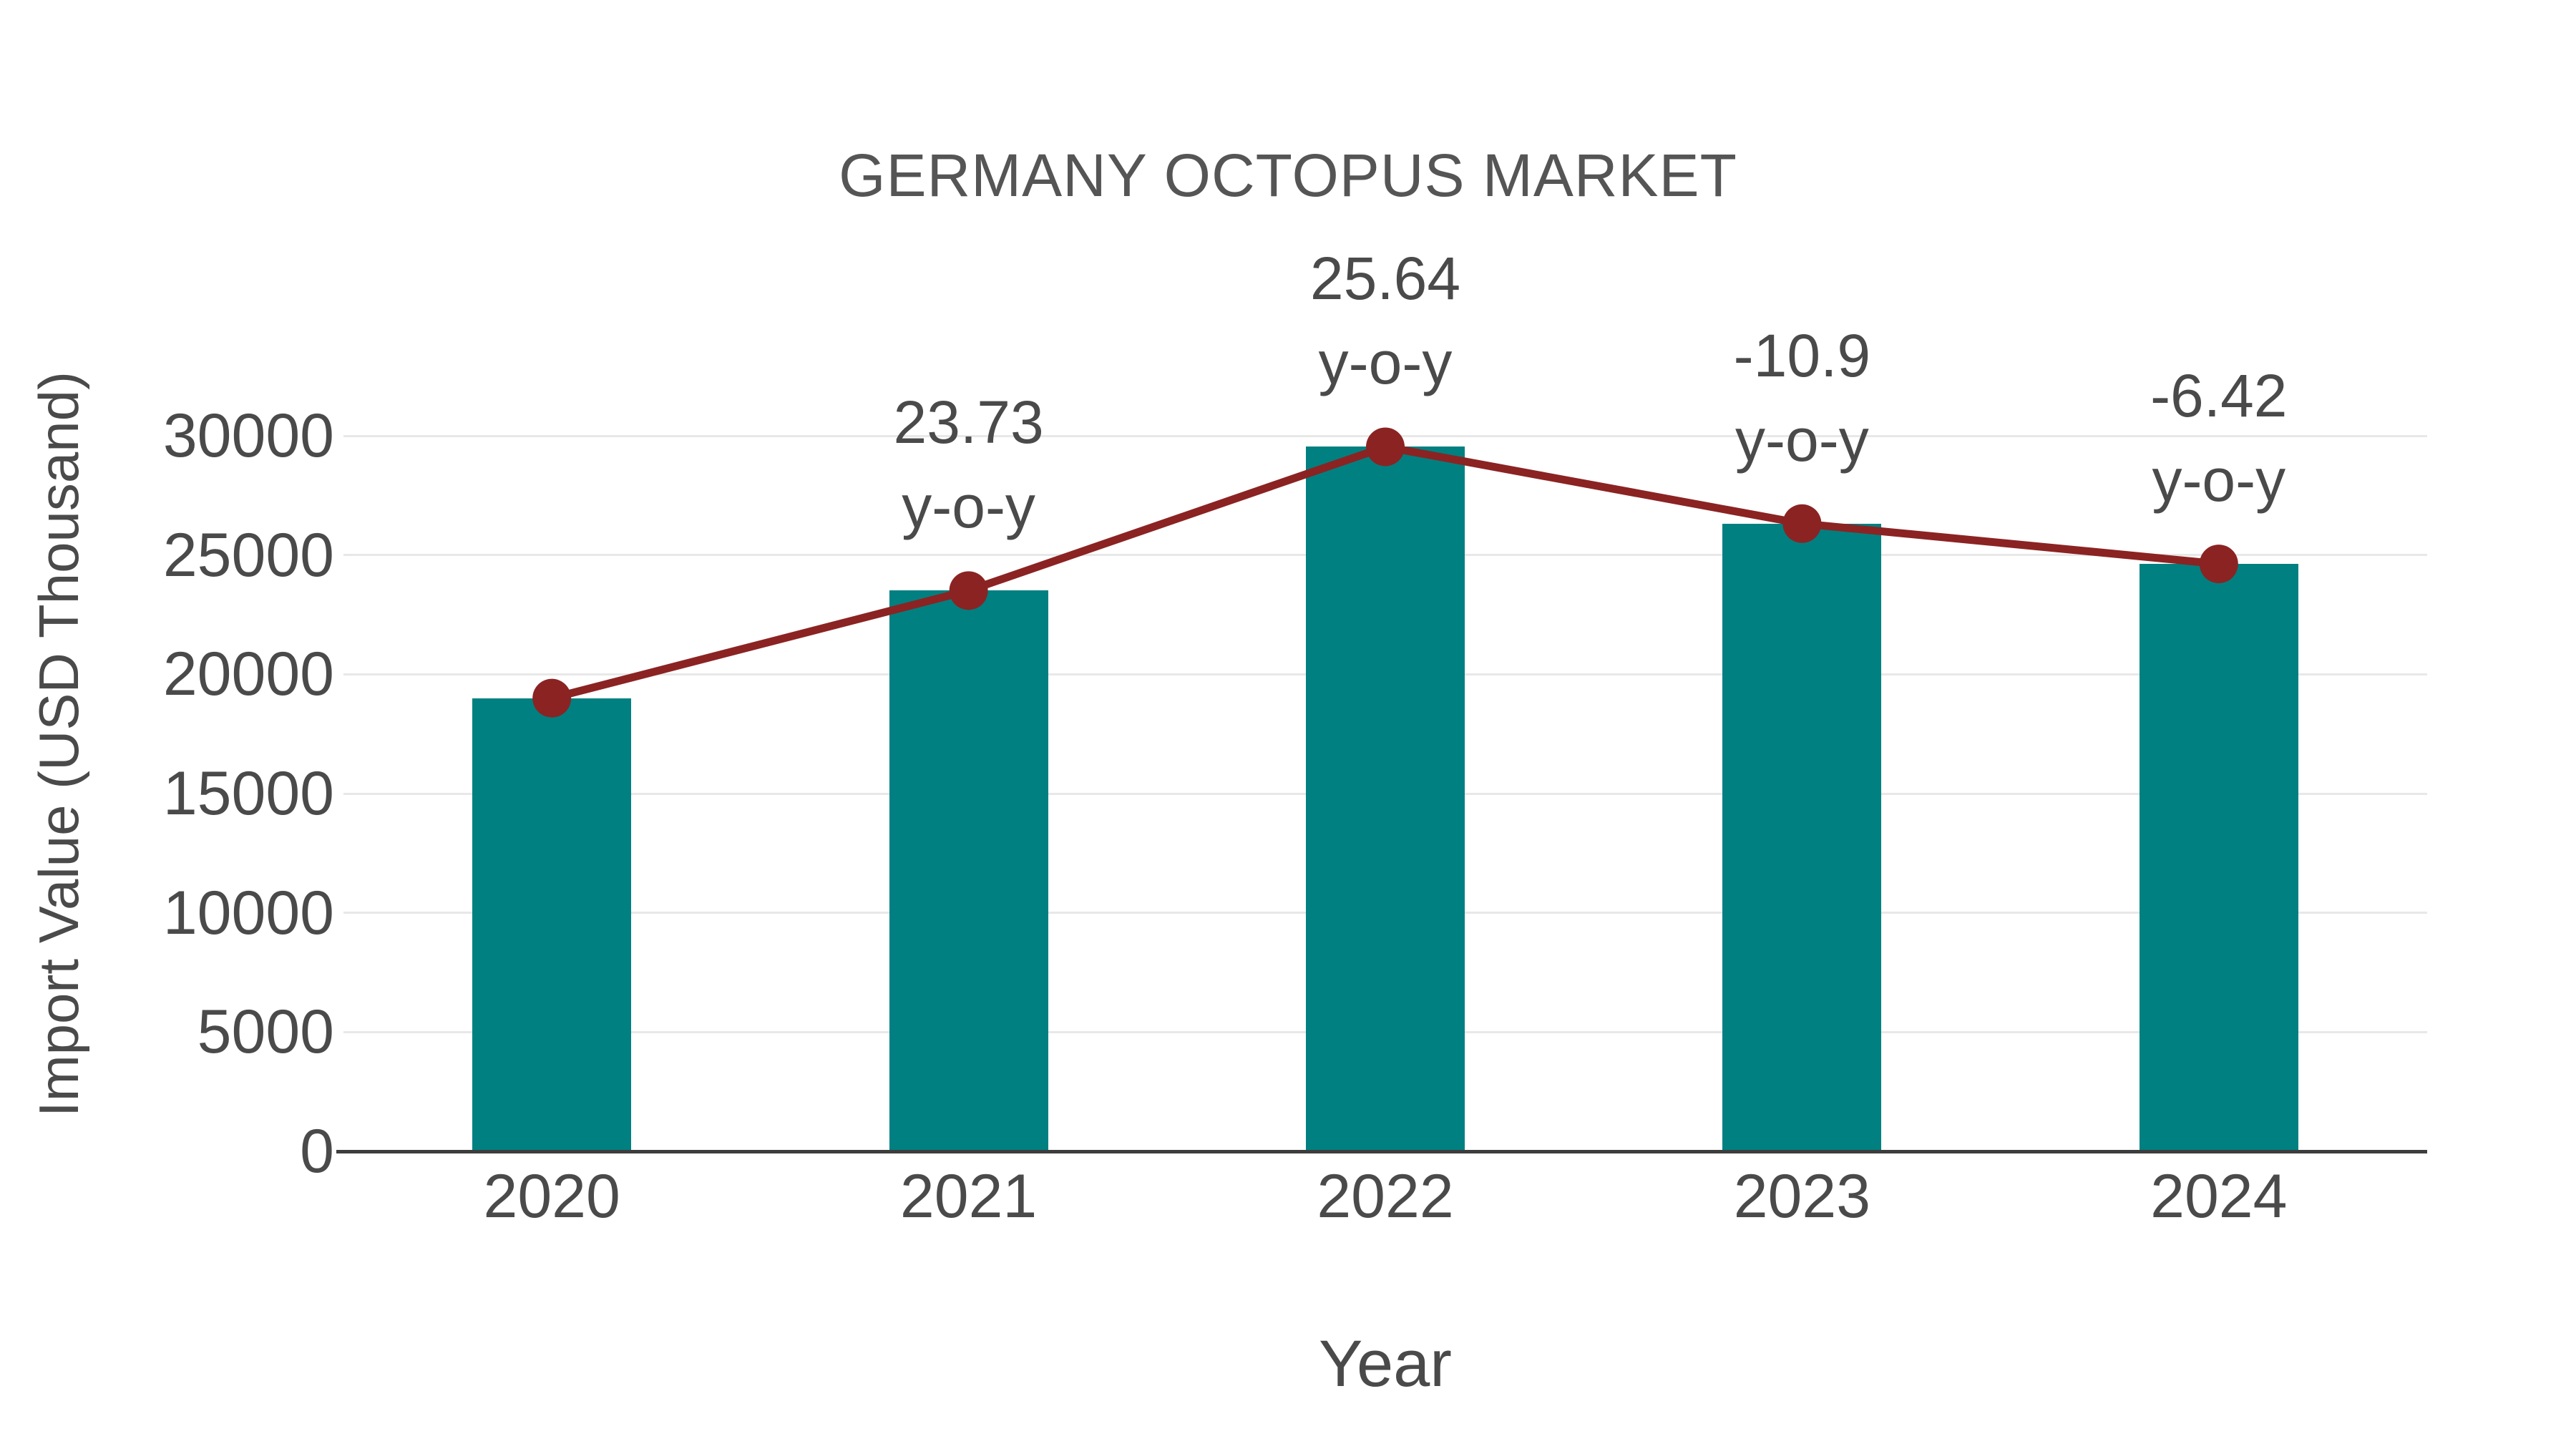 The image size is (2576, 1449). Describe the element at coordinates (552, 924) in the screenshot. I see `bar-2020` at that location.